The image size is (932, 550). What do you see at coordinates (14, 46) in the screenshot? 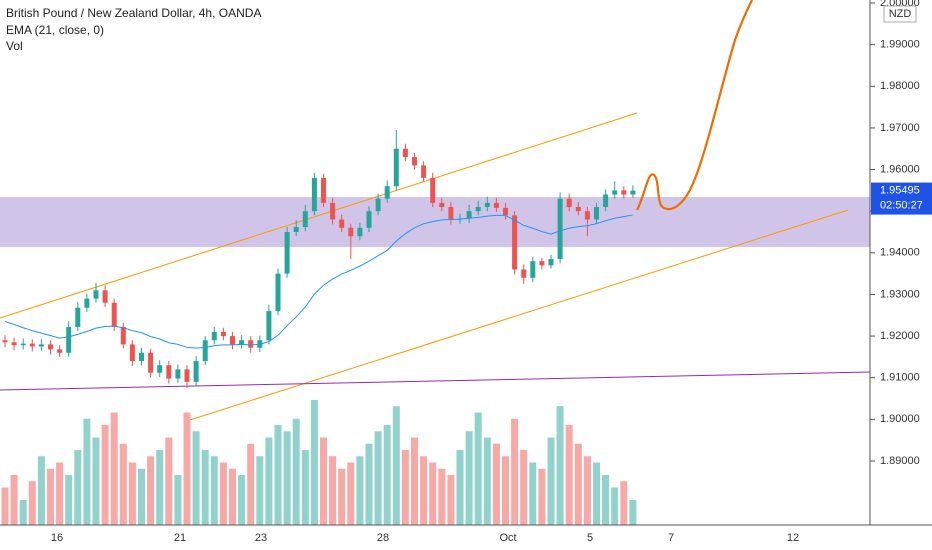
I see `volume-label: Vol` at bounding box center [14, 46].